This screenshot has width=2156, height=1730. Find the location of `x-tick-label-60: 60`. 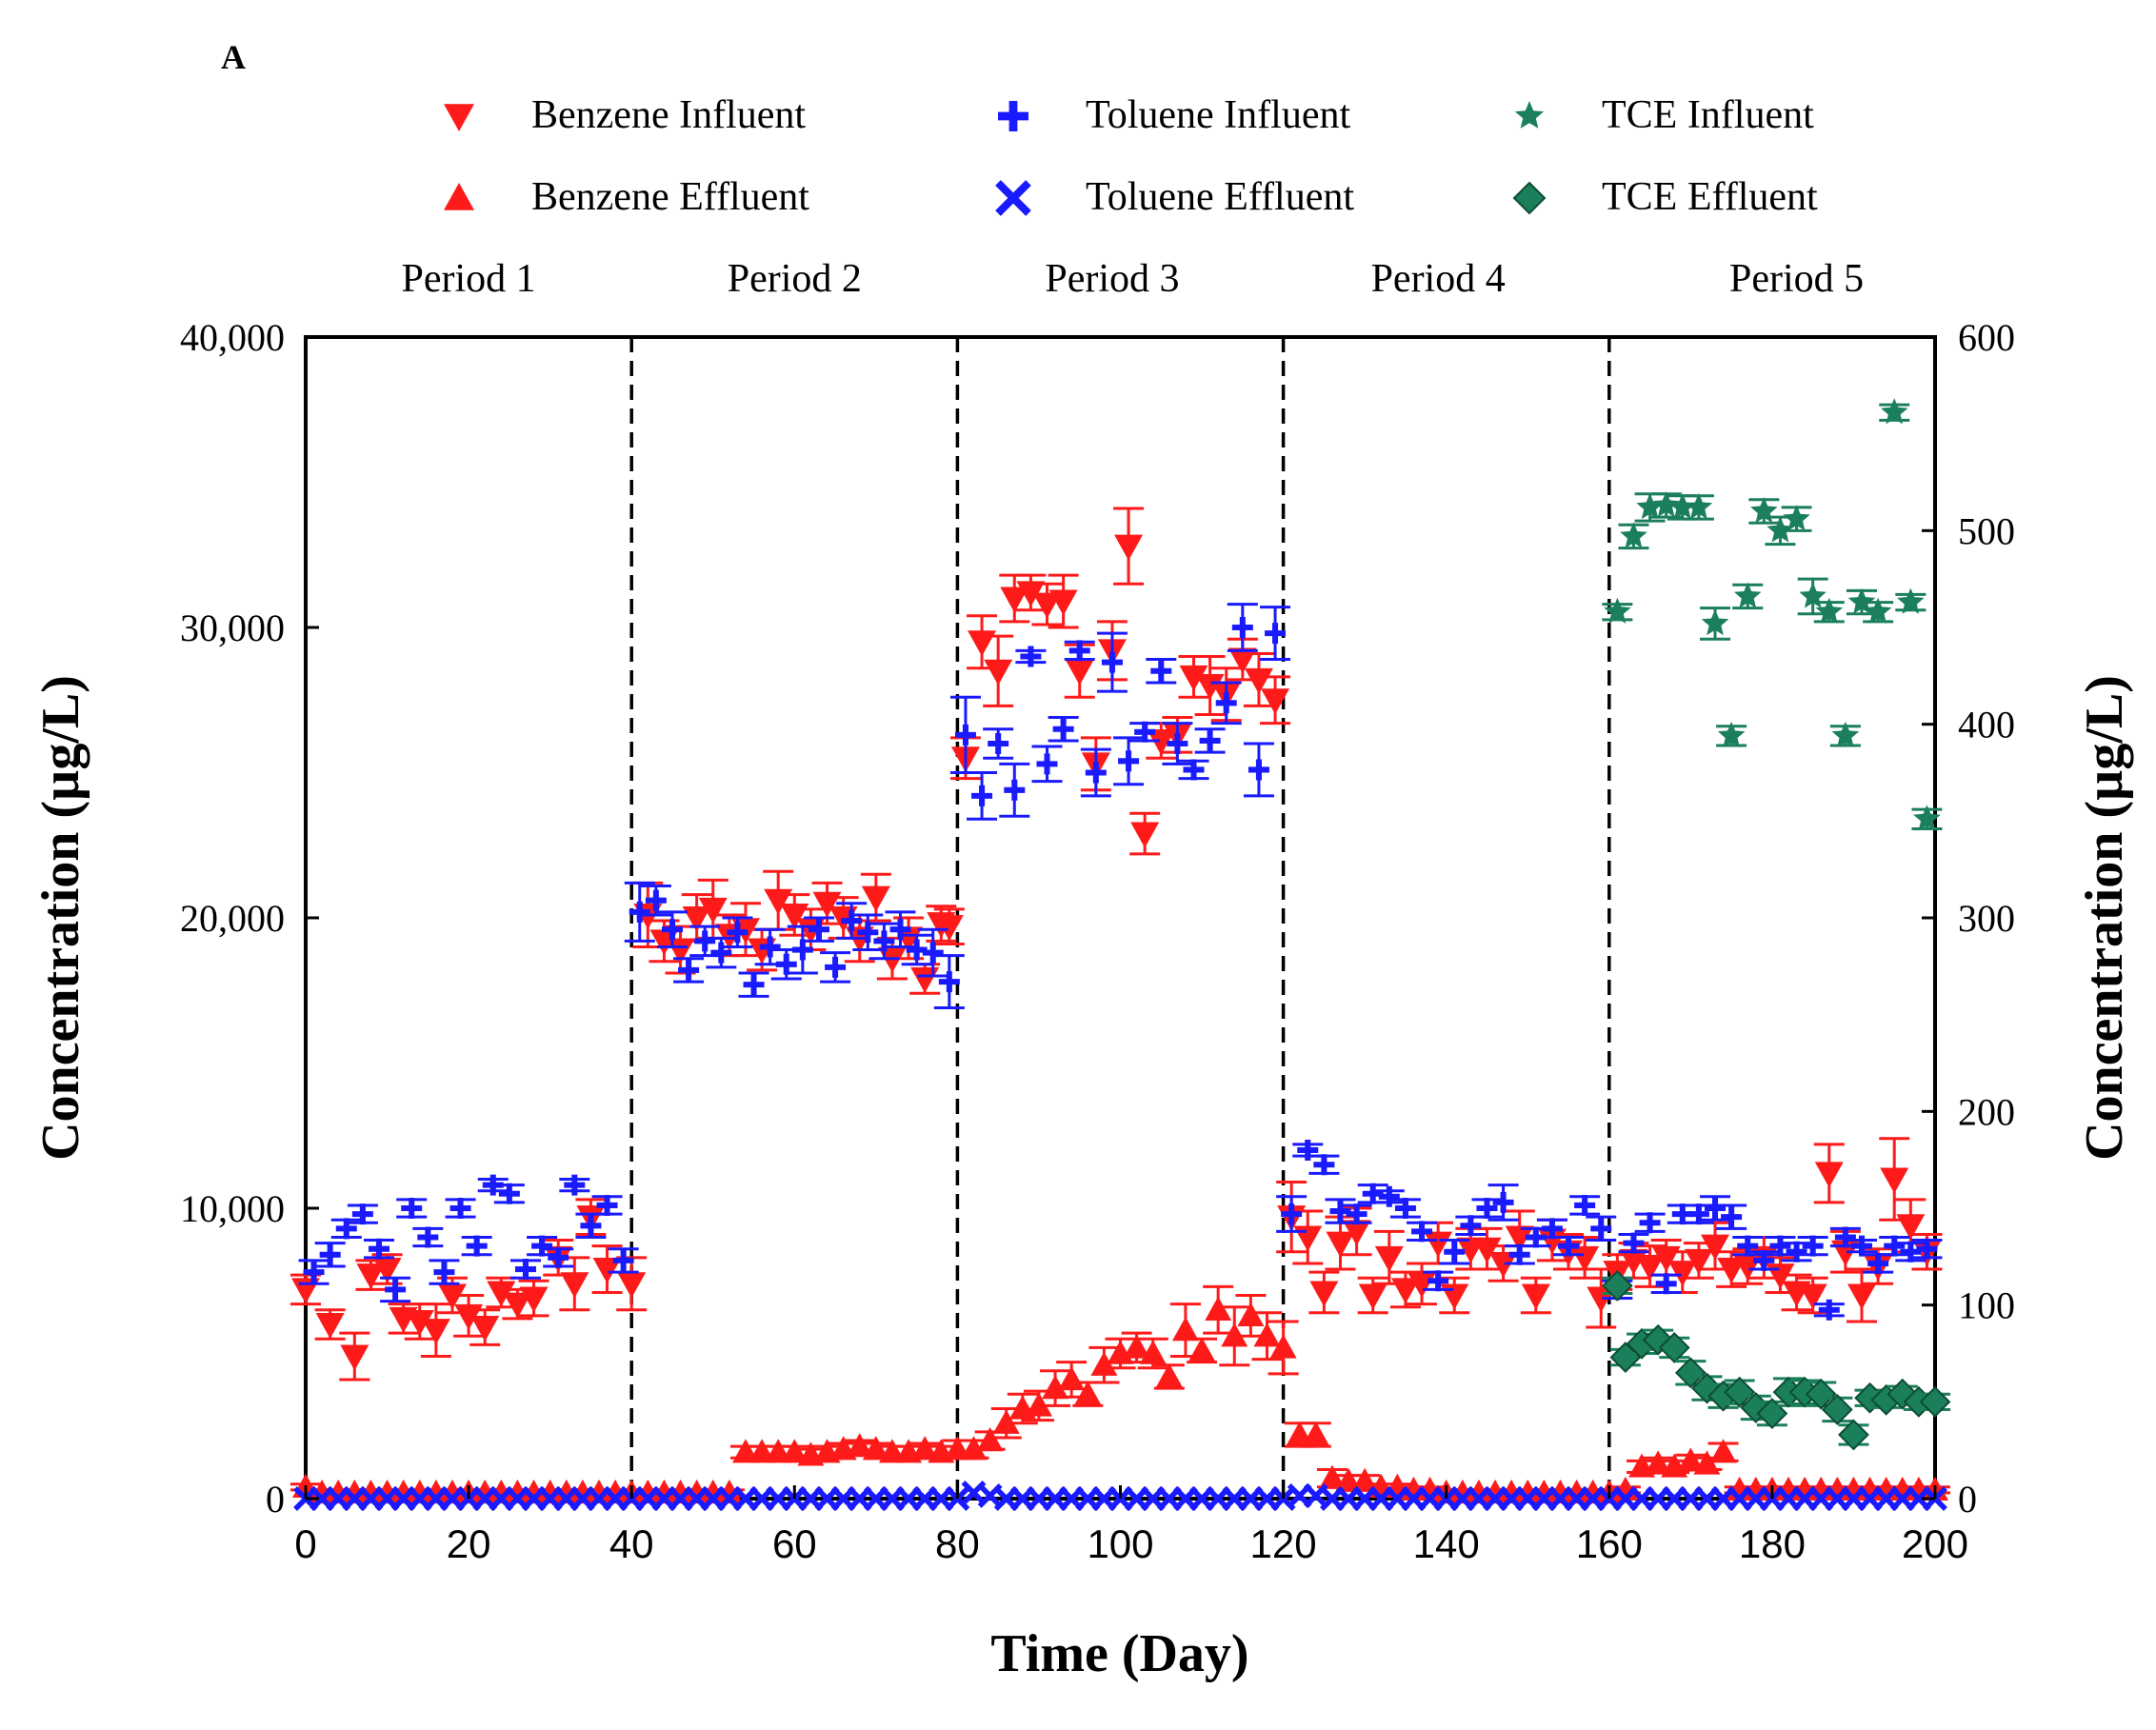

x-tick-label-60: 60 is located at coordinates (795, 1543).